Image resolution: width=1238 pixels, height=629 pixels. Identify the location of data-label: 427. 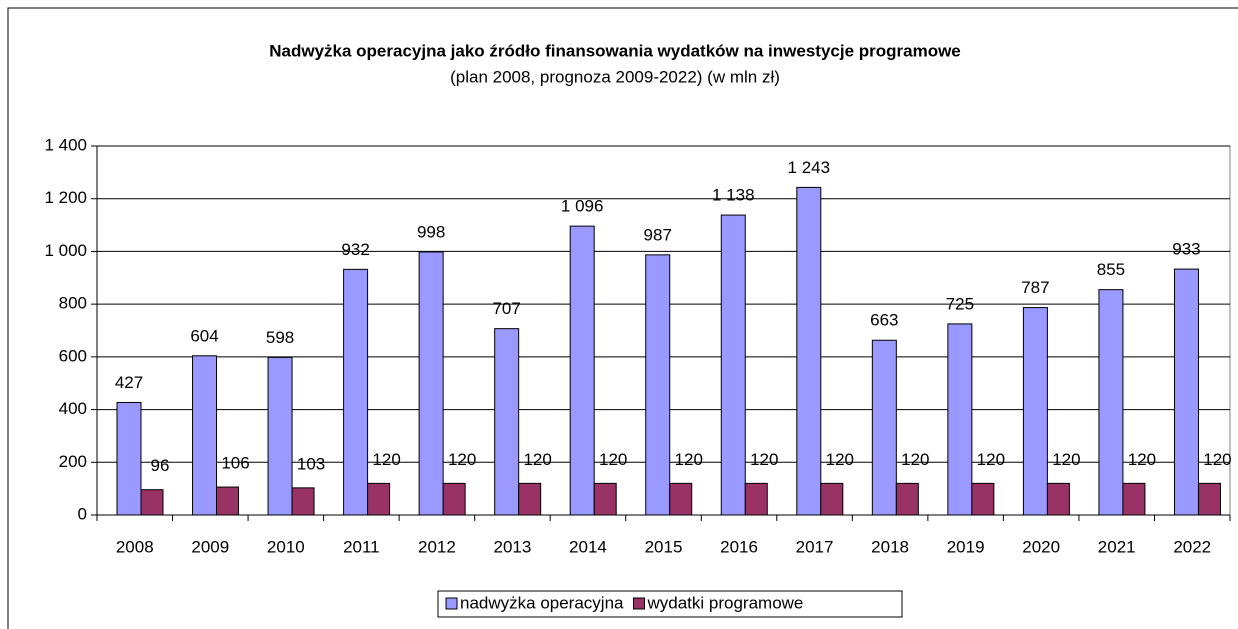
(129, 382).